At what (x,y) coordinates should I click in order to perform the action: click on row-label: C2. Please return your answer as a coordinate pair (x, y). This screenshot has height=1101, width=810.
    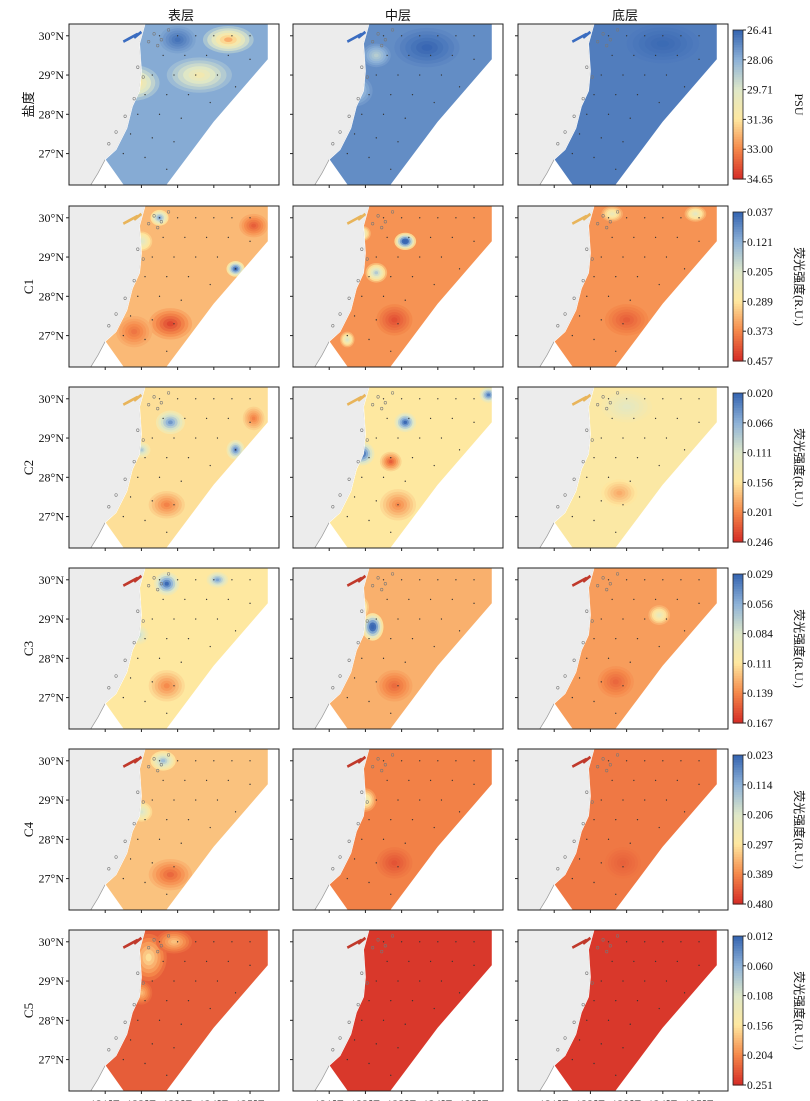
    Looking at the image, I should click on (28, 467).